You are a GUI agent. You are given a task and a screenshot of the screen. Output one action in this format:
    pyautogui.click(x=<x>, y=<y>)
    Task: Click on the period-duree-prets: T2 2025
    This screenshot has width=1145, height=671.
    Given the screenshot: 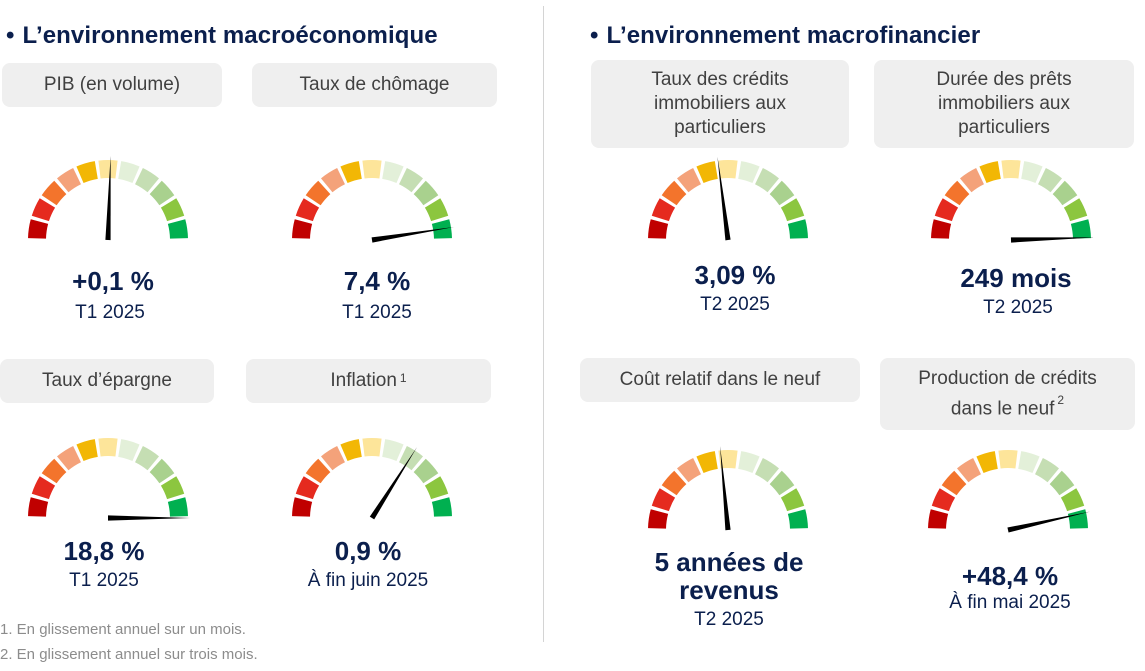 What is the action you would take?
    pyautogui.click(x=1018, y=307)
    